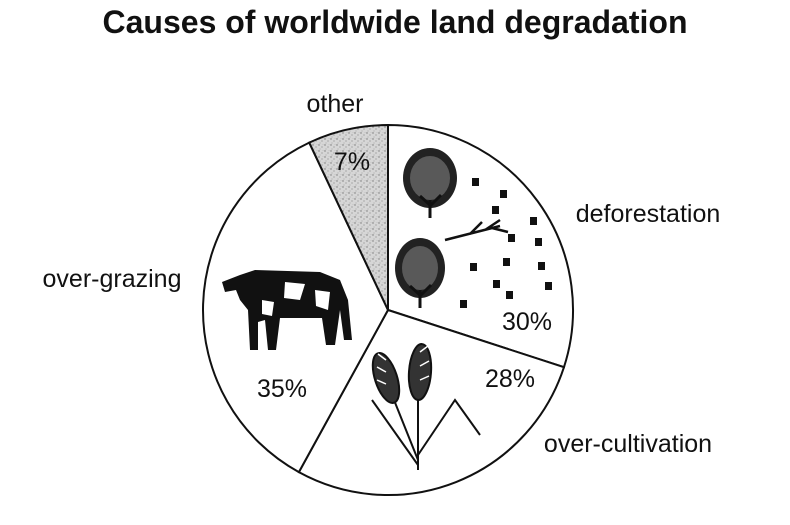 The width and height of the screenshot is (790, 525). Describe the element at coordinates (335, 104) in the screenshot. I see `slice-label: other` at that location.